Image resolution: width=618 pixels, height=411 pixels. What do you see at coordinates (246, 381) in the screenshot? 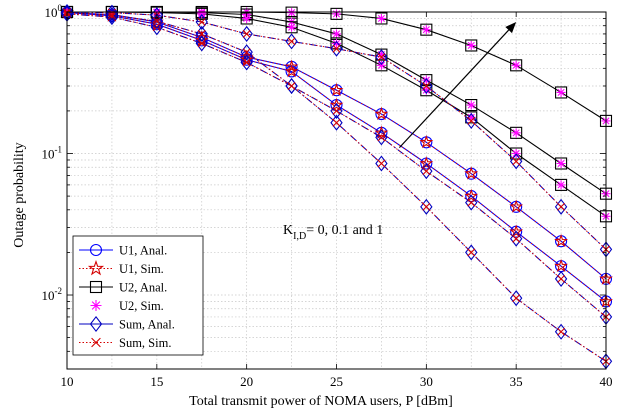
I see `x-tick-label: 20` at bounding box center [246, 381].